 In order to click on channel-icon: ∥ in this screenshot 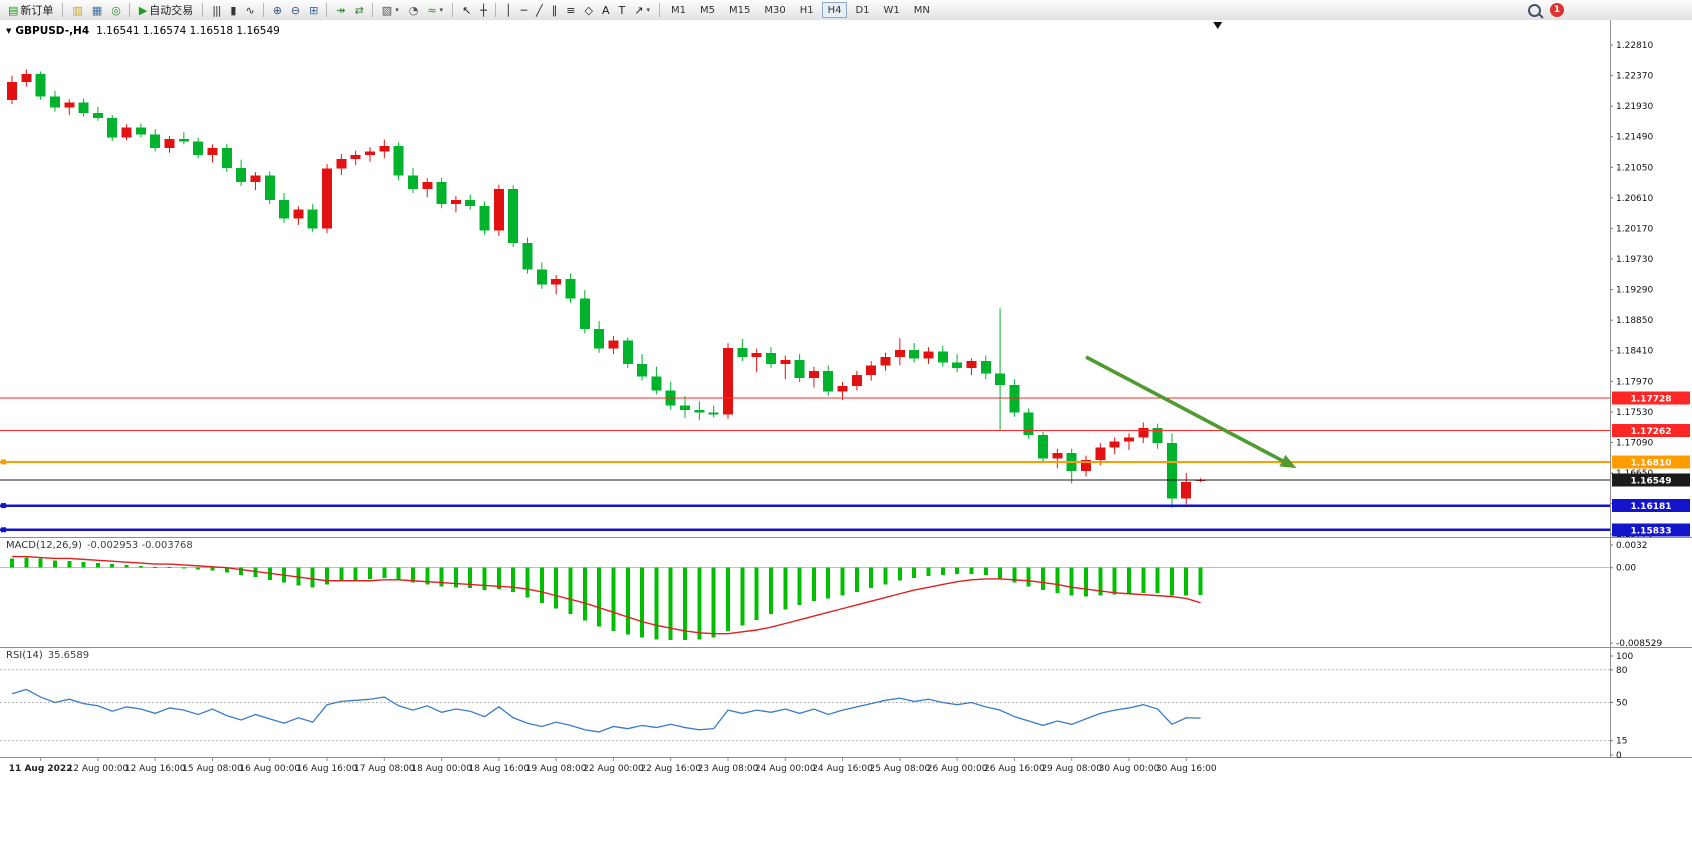, I will do `click(554, 10)`.